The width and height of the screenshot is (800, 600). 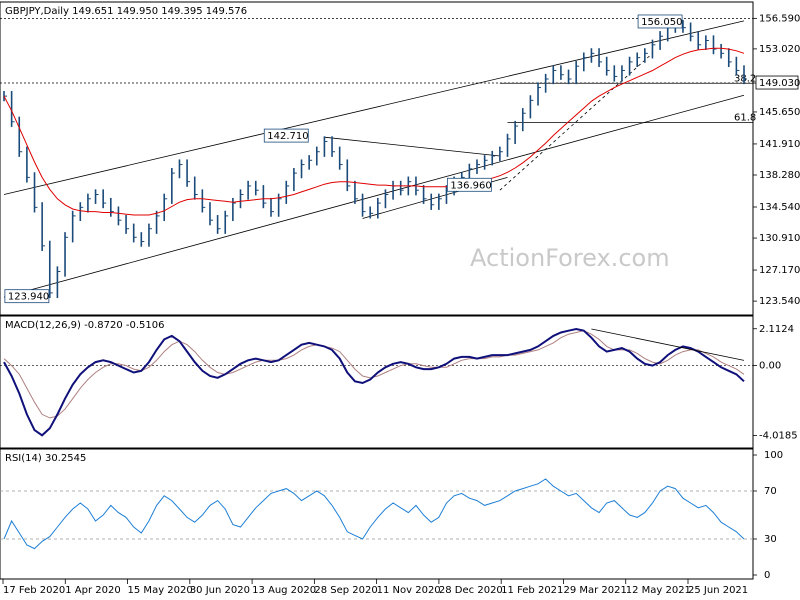 I want to click on watermark: ActionForex.com, so click(x=570, y=258).